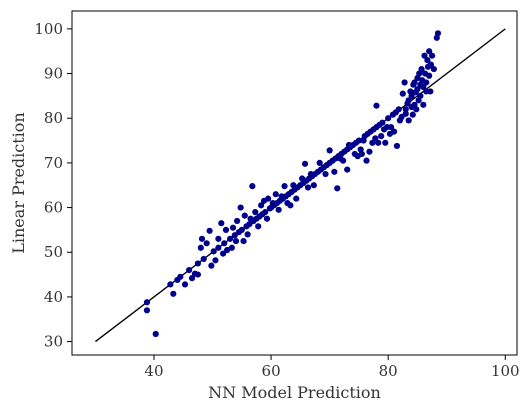 This screenshot has height=402, width=530. Describe the element at coordinates (53, 74) in the screenshot. I see `y-tick-label: 90` at that location.